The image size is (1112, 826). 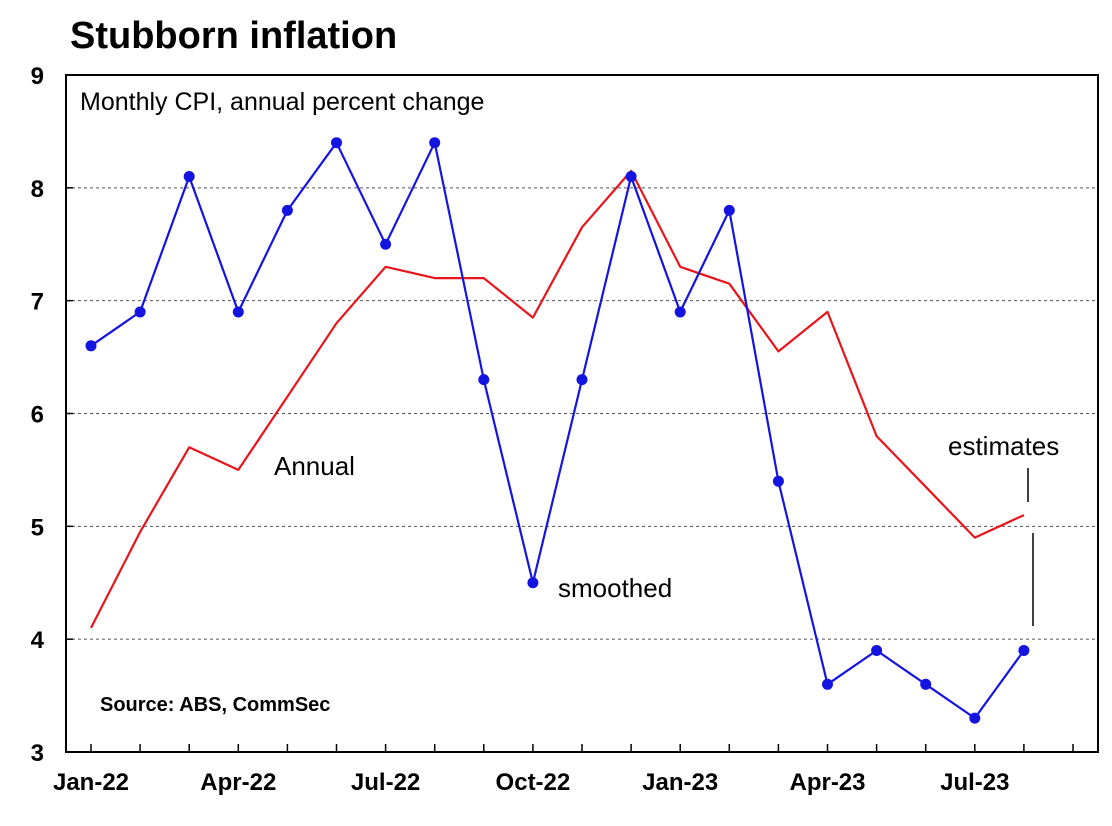 I want to click on chart-title: Stubborn inflation, so click(x=233, y=36).